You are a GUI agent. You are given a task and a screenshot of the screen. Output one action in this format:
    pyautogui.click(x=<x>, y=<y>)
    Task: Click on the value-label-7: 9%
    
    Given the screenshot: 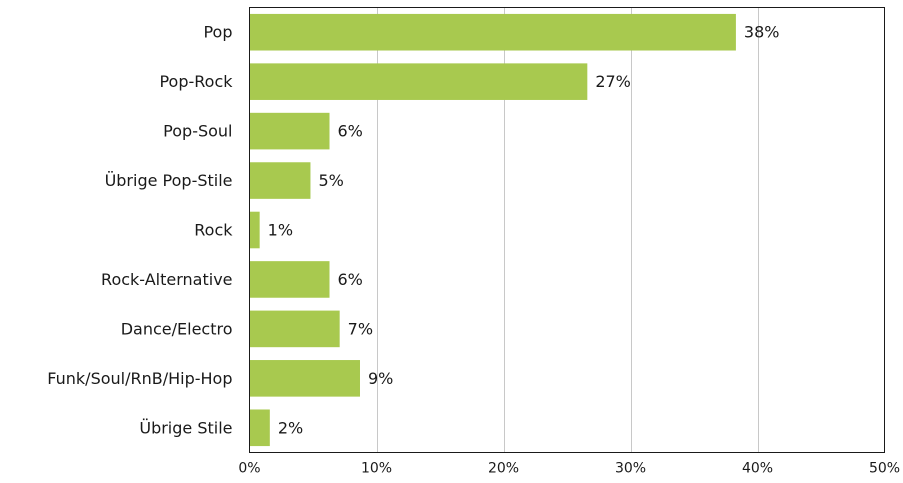 What is the action you would take?
    pyautogui.click(x=380, y=378)
    